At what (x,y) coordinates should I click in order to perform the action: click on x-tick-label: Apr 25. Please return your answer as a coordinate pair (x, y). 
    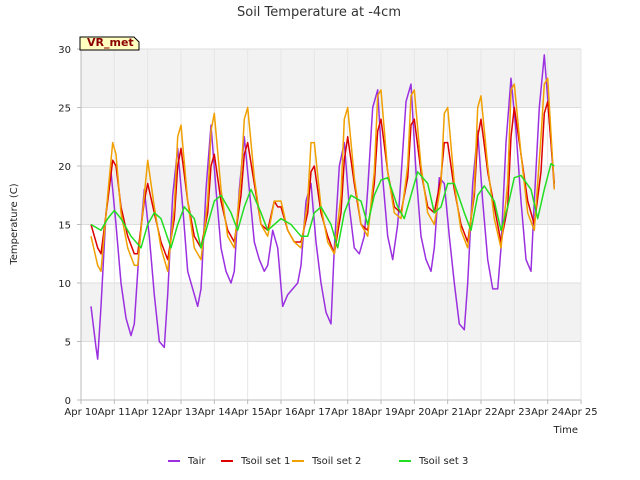
    Looking at the image, I should click on (580, 412).